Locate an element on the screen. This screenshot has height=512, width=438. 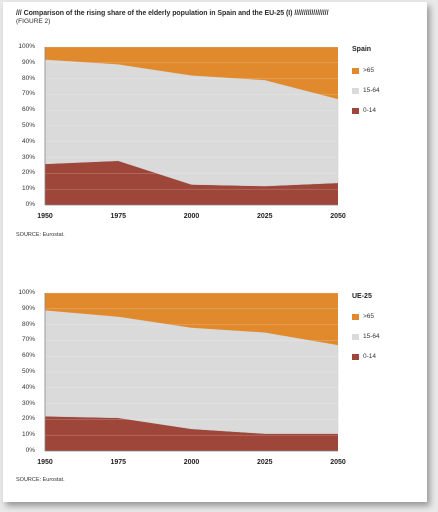
figure-subtitle: (FIGURE 2) is located at coordinates (33, 21).